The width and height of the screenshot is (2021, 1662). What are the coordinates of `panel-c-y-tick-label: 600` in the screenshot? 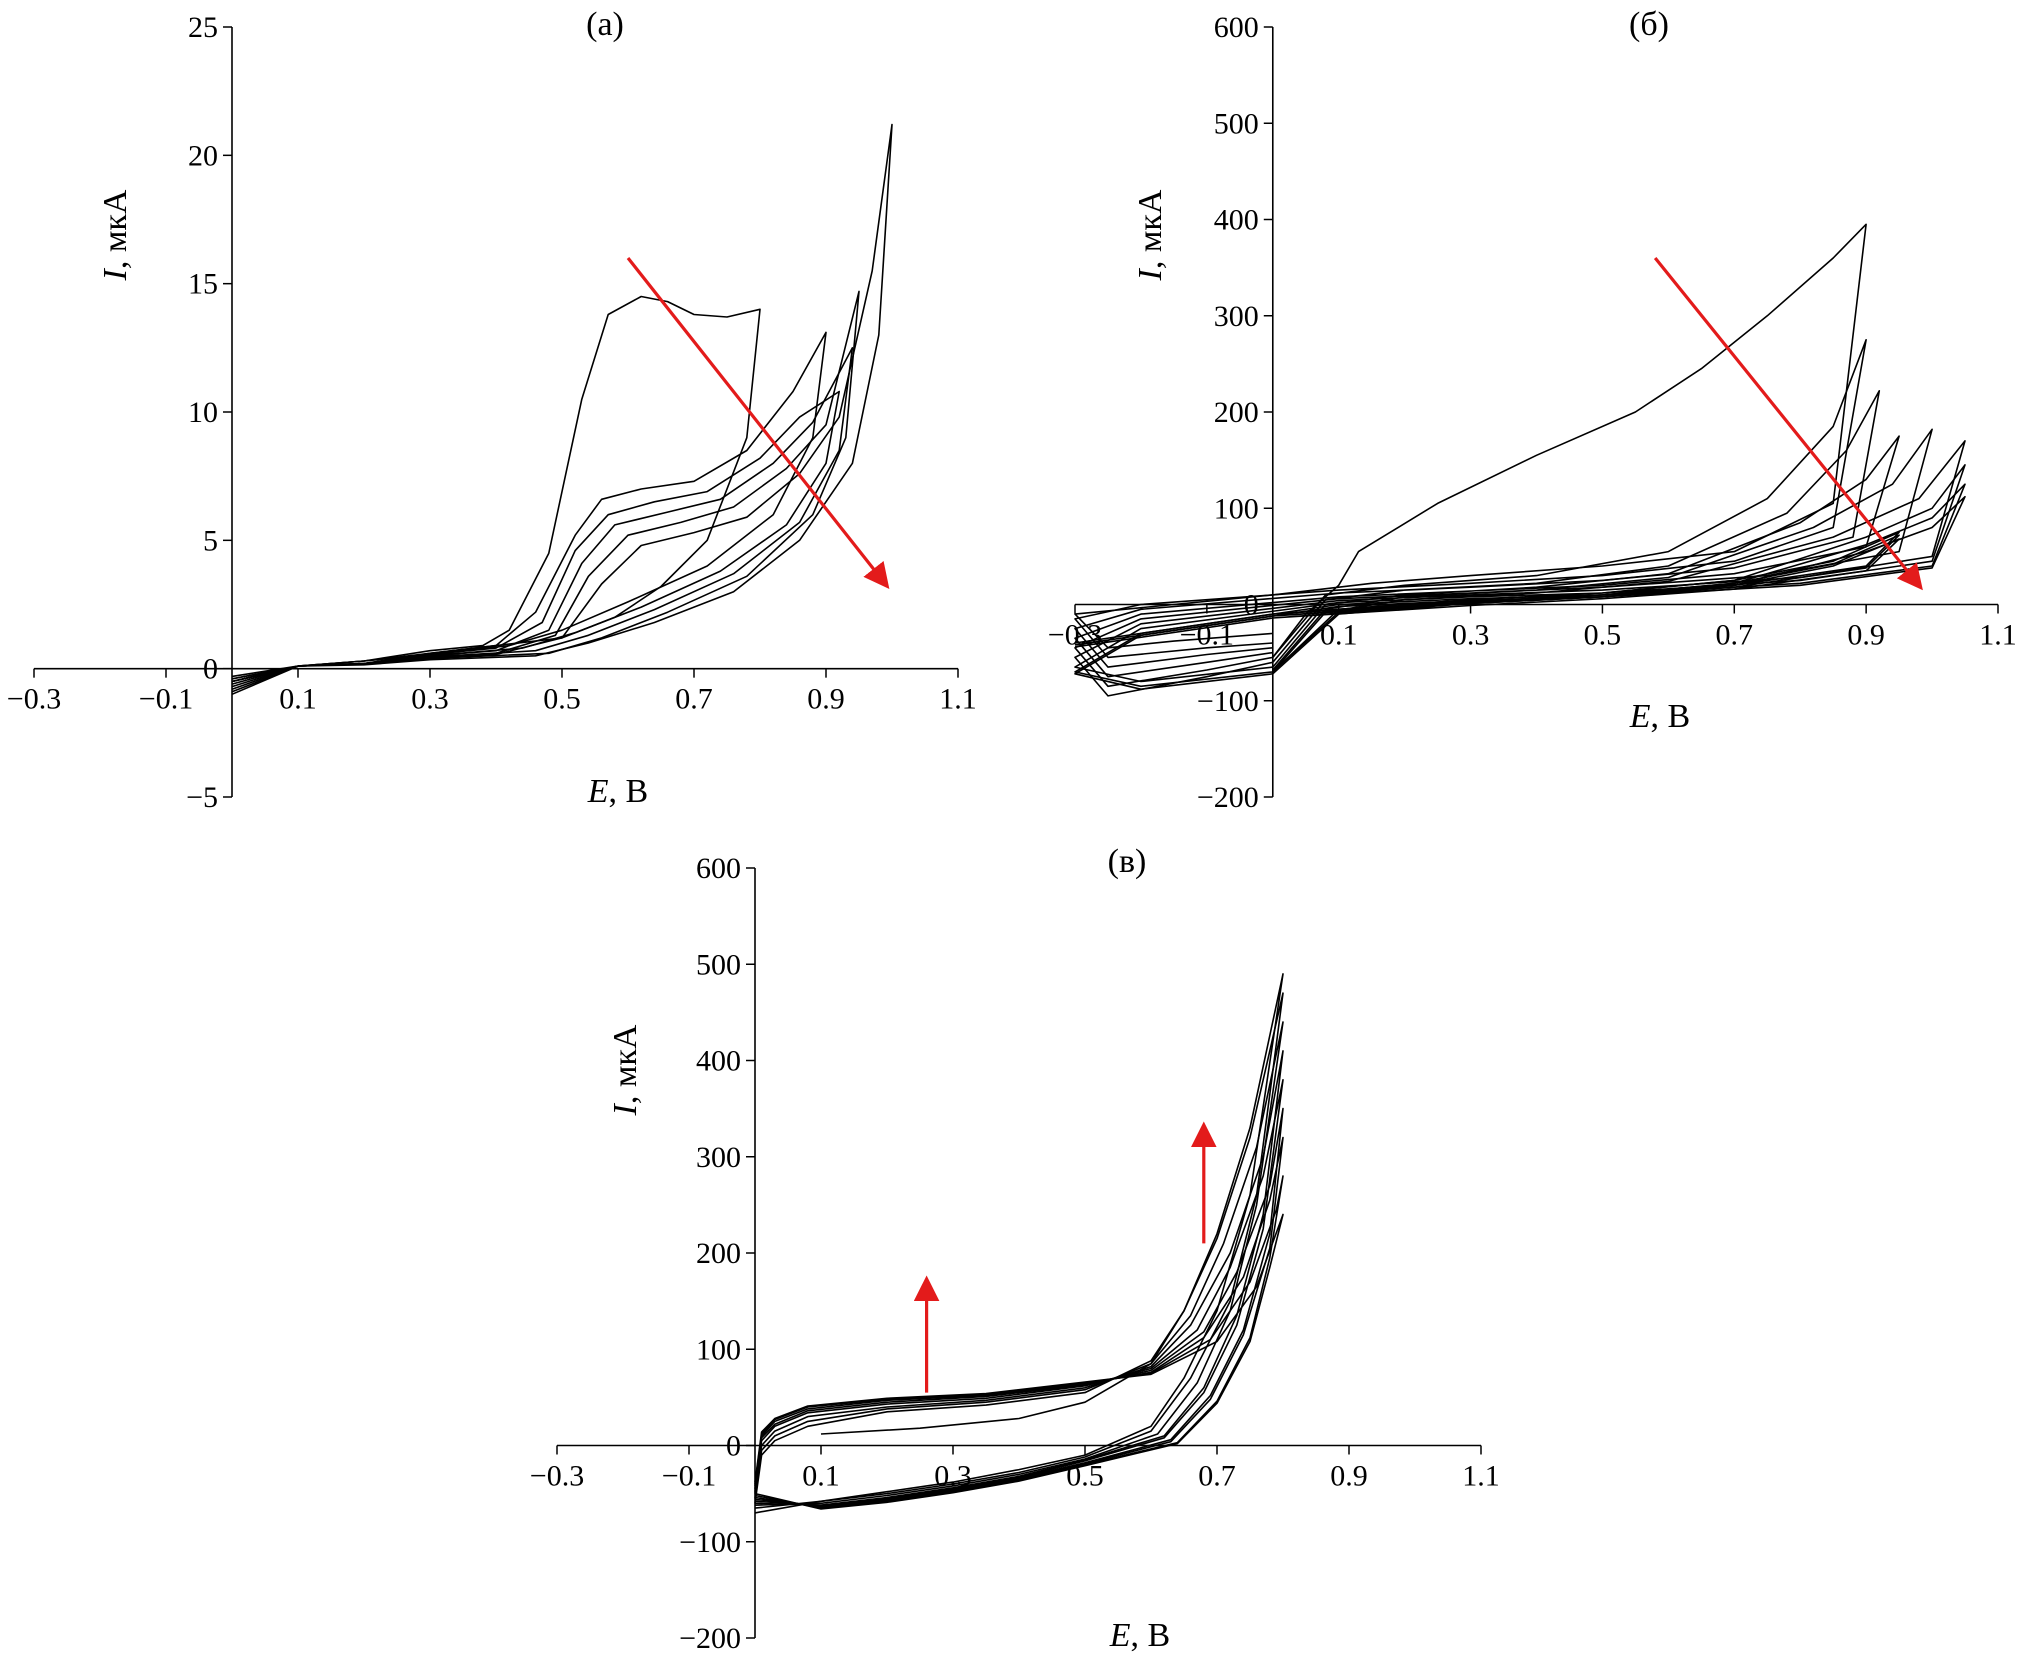 It's located at (718, 868).